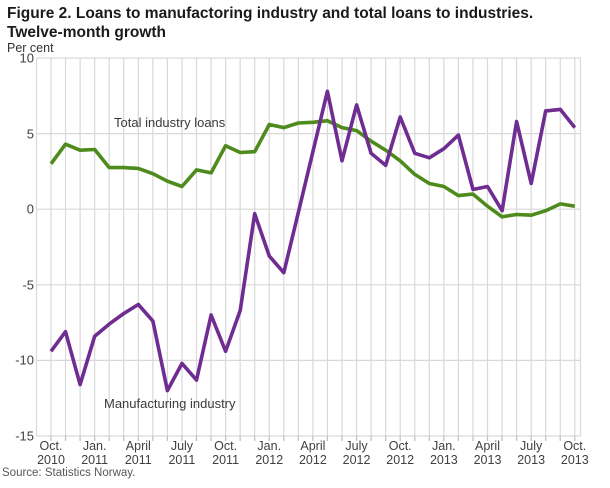  Describe the element at coordinates (356, 453) in the screenshot. I see `x-tick-label: July 2012` at that location.